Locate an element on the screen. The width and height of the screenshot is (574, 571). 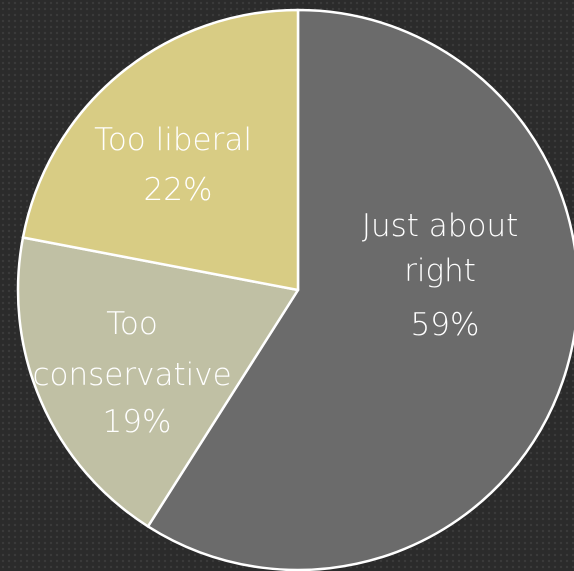
slice-label-too-conservative: Too conservative 19% is located at coordinates (136, 373).